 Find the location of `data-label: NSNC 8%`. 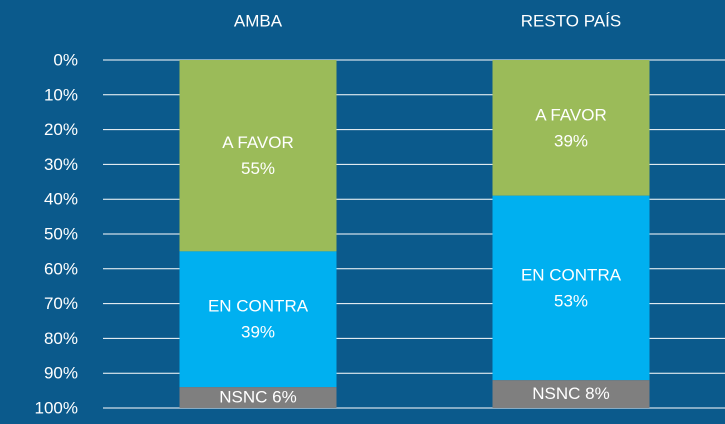

data-label: NSNC 8% is located at coordinates (570, 394).